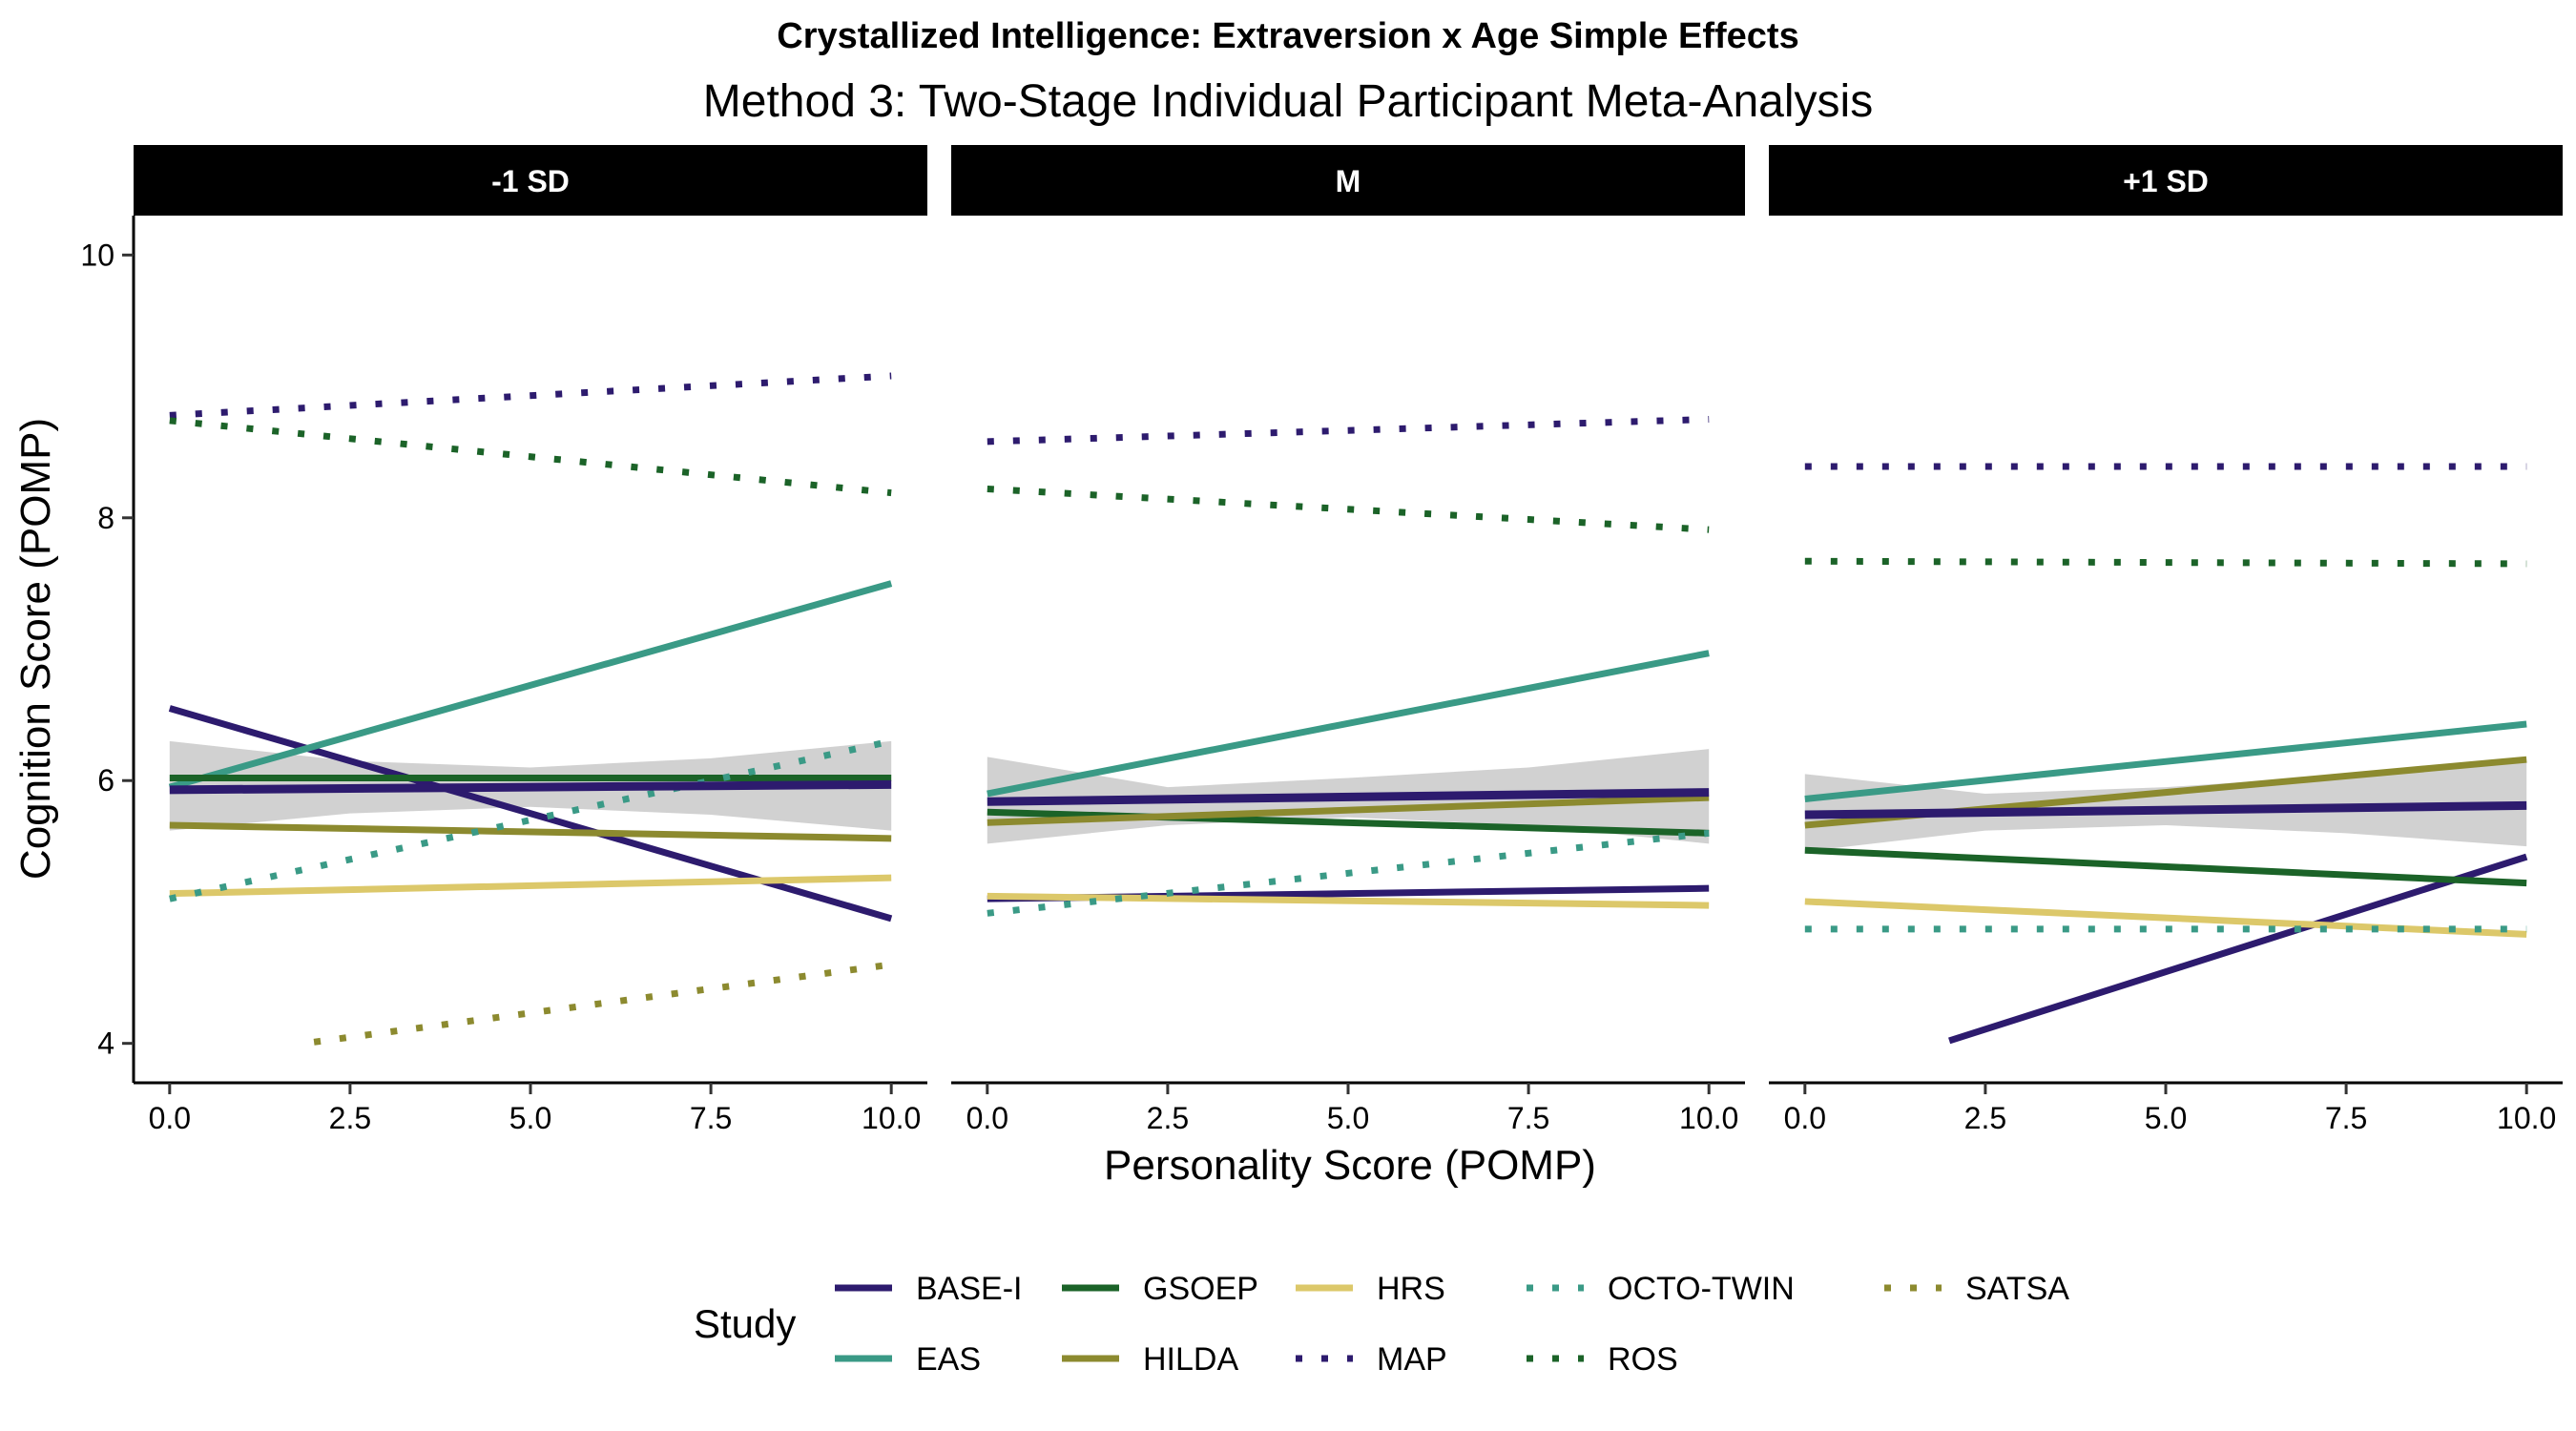 The width and height of the screenshot is (2576, 1431). I want to click on legend-item: OCTO-TWIN, so click(1661, 1289).